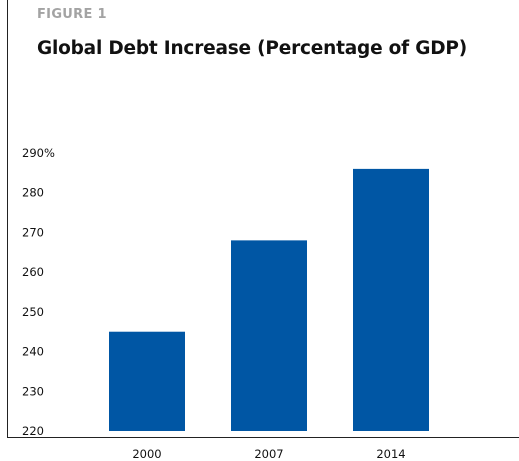 The height and width of the screenshot is (461, 519). What do you see at coordinates (7, 219) in the screenshot?
I see `left-rule` at bounding box center [7, 219].